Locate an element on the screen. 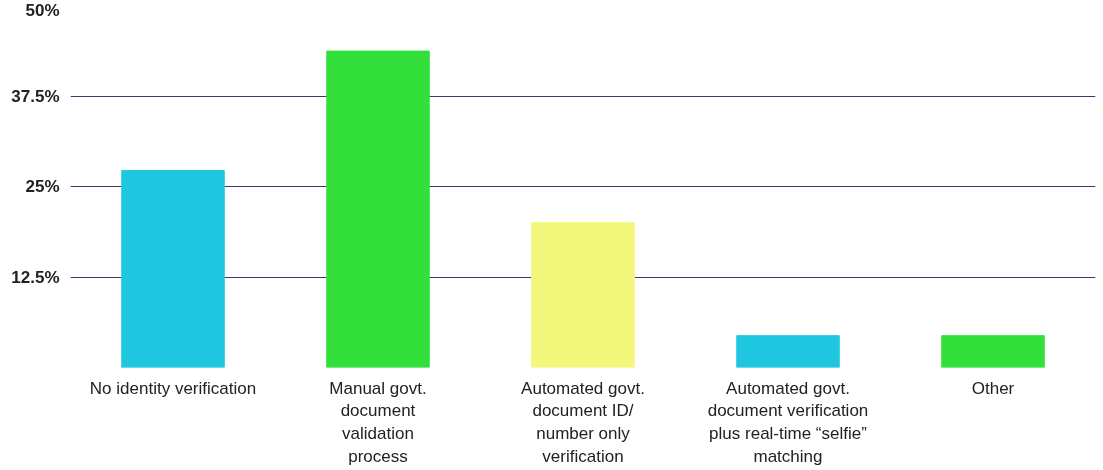 The height and width of the screenshot is (470, 1103). x-tick-label: No identity verification is located at coordinates (173, 388).